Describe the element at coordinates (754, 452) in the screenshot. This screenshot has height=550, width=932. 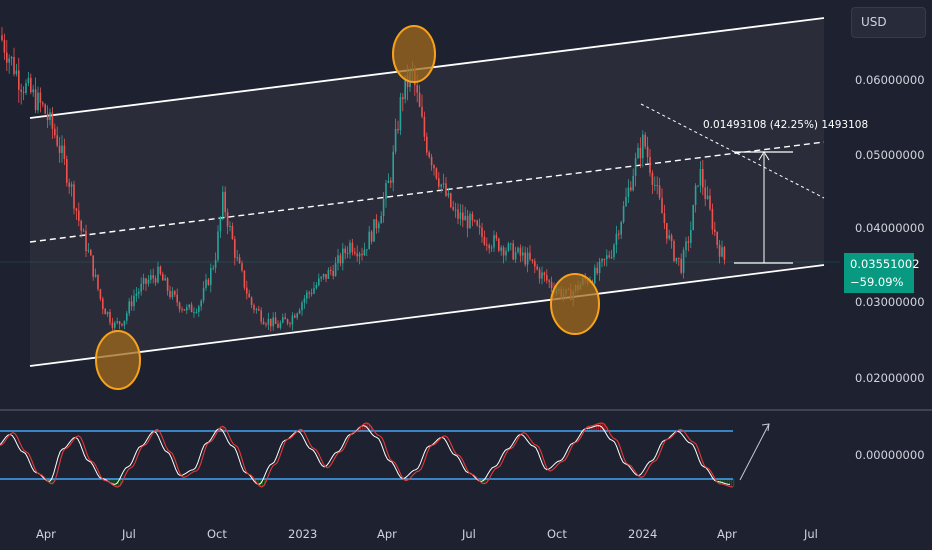
I see `projection-arrow` at that location.